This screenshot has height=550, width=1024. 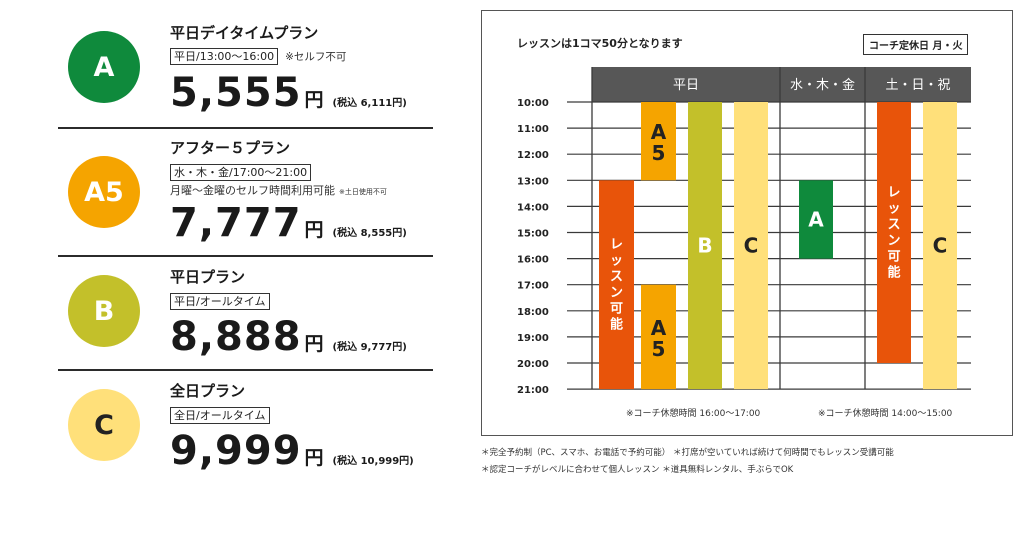 I want to click on plan-a-tax: (税込 6,111円), so click(x=369, y=103).